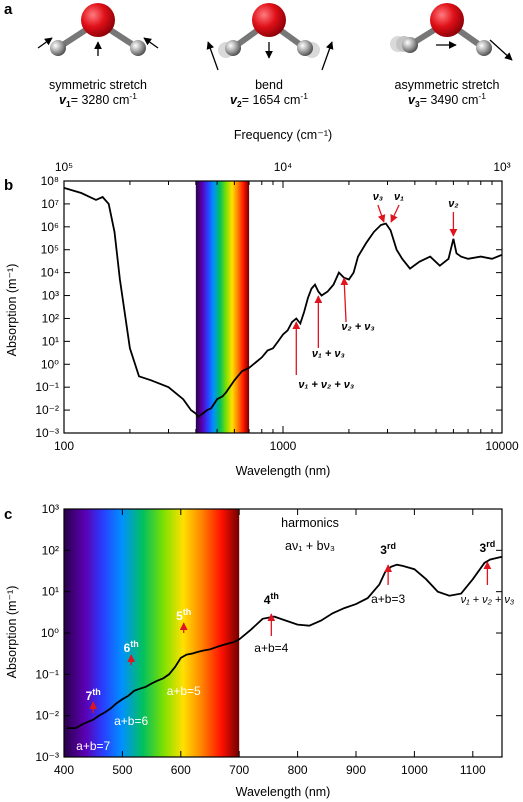 Image resolution: width=523 pixels, height=802 pixels. What do you see at coordinates (8, 514) in the screenshot?
I see `panel-c-letter: c` at bounding box center [8, 514].